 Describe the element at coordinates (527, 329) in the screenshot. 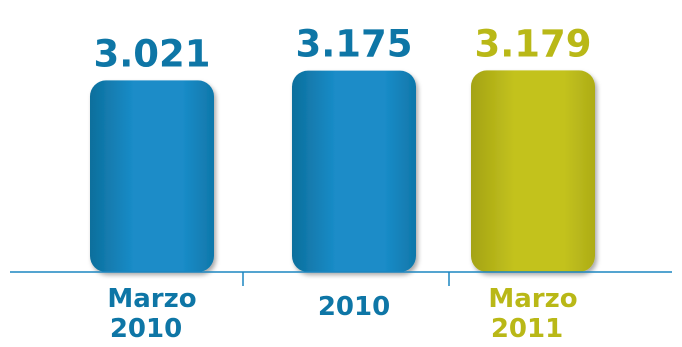

I see `category-label: 2011` at that location.